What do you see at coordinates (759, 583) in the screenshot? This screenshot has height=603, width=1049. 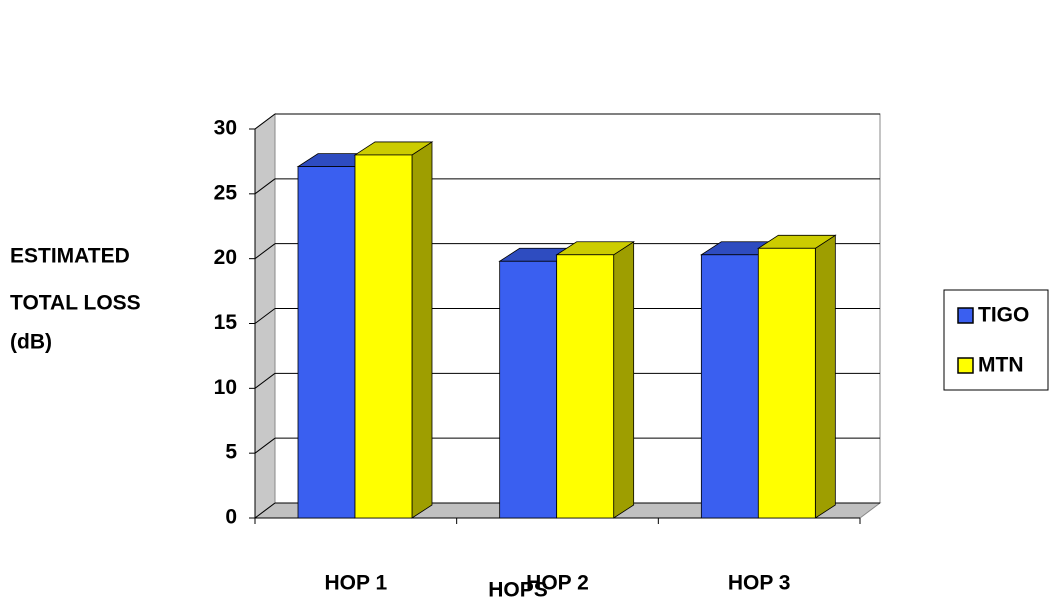 I see `x-tick-label: HOP 3` at bounding box center [759, 583].